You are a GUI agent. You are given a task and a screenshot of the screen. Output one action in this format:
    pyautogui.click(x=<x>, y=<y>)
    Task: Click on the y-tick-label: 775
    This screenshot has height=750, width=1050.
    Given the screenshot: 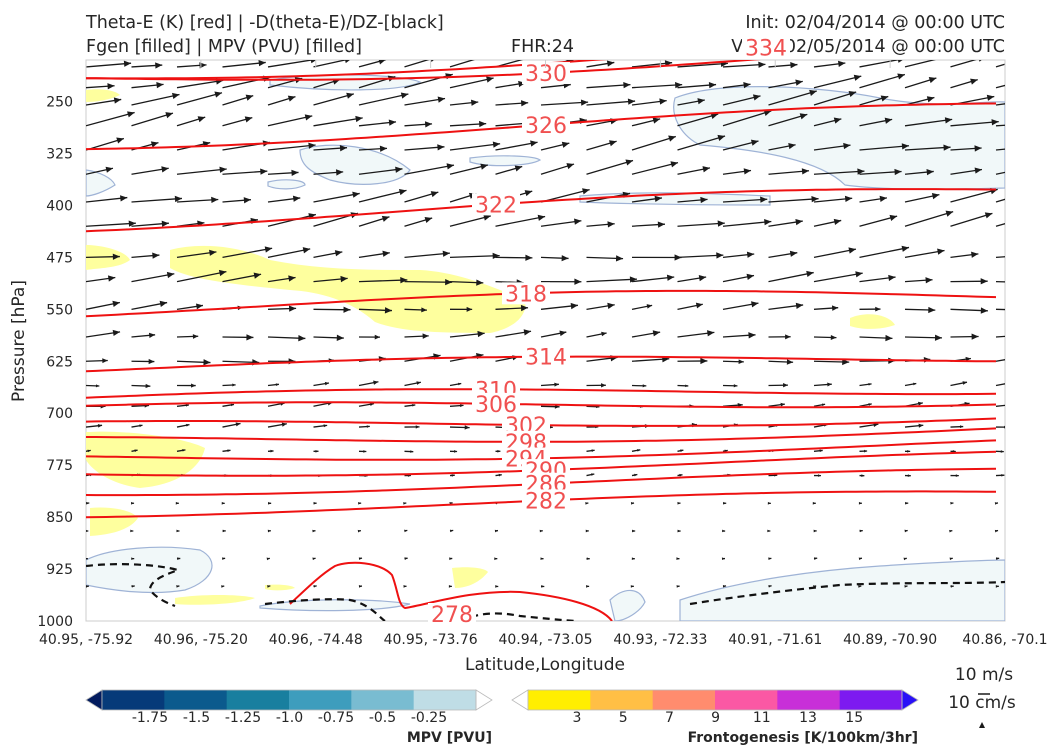 What is the action you would take?
    pyautogui.click(x=59, y=466)
    